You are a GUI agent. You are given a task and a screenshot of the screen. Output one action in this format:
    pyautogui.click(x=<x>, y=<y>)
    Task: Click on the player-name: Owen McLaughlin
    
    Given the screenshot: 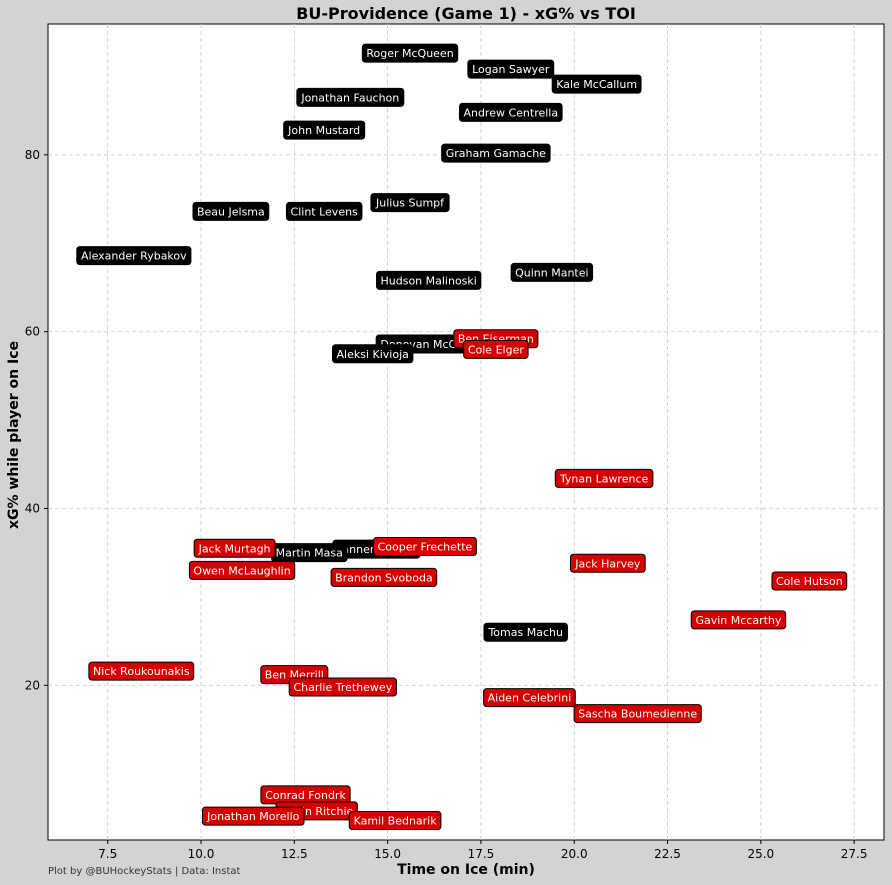 What is the action you would take?
    pyautogui.click(x=241, y=570)
    